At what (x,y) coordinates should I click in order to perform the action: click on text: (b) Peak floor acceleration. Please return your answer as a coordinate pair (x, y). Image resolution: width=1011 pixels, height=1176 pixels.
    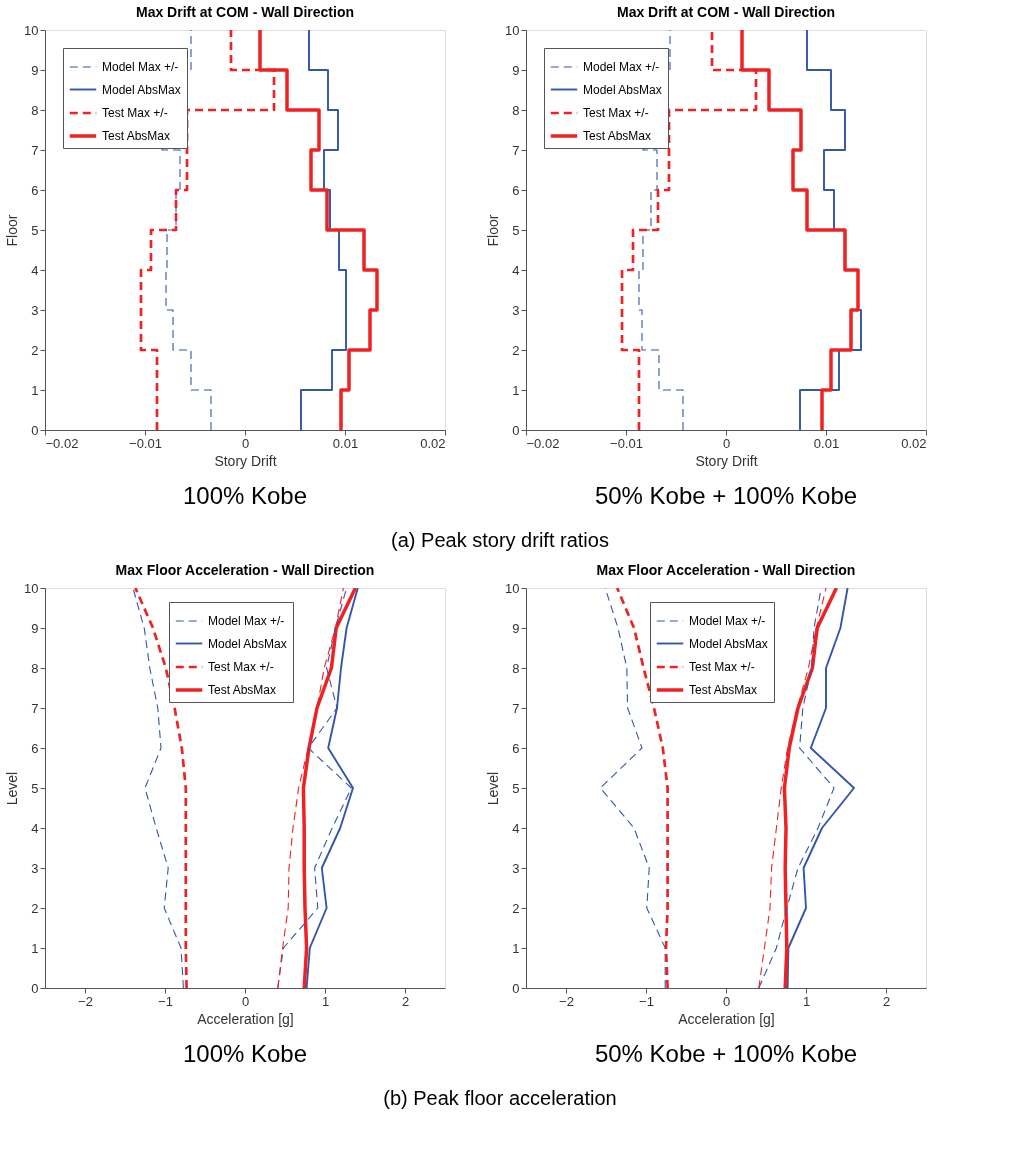
    Looking at the image, I should click on (500, 1098).